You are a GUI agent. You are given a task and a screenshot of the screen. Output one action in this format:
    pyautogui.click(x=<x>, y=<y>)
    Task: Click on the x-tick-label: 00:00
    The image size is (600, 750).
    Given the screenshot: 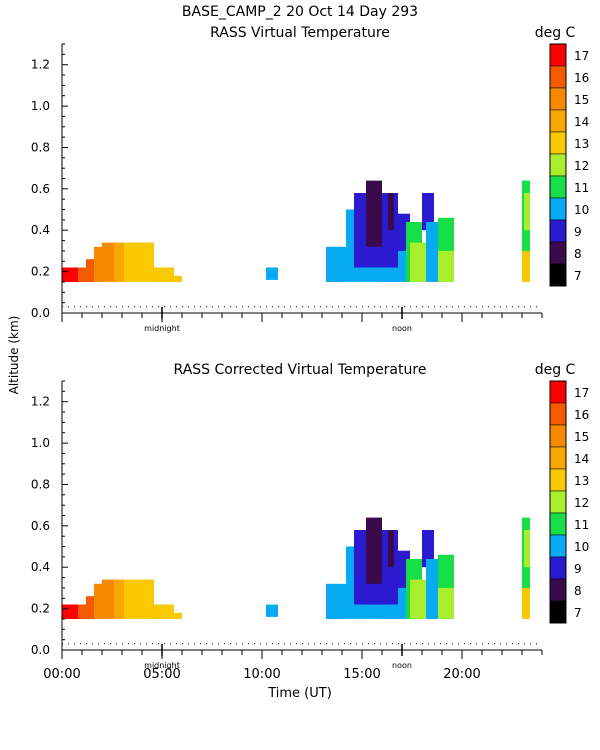 What is the action you would take?
    pyautogui.click(x=61, y=674)
    